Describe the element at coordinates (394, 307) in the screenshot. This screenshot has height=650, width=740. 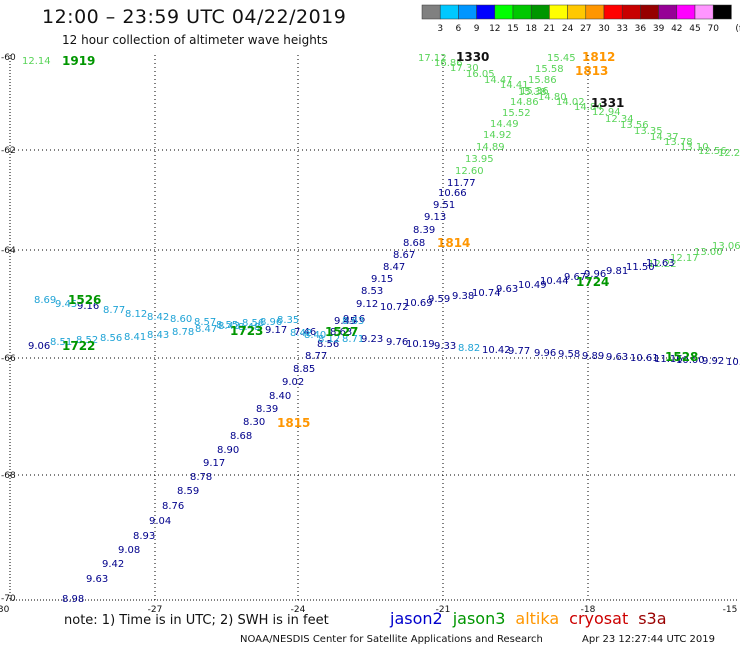
I see `wave-height-value: 10.72` at that location.